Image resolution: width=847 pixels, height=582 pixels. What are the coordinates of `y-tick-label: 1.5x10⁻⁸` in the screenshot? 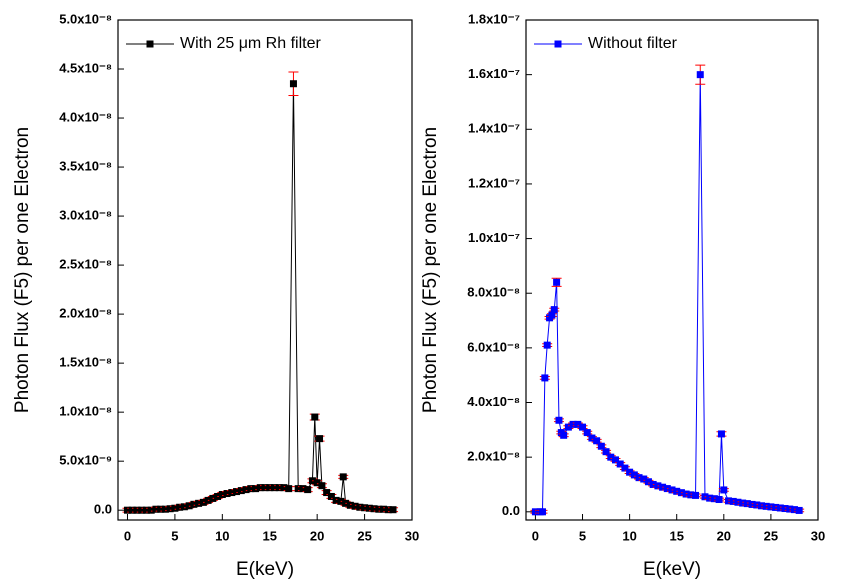 It's located at (85, 362).